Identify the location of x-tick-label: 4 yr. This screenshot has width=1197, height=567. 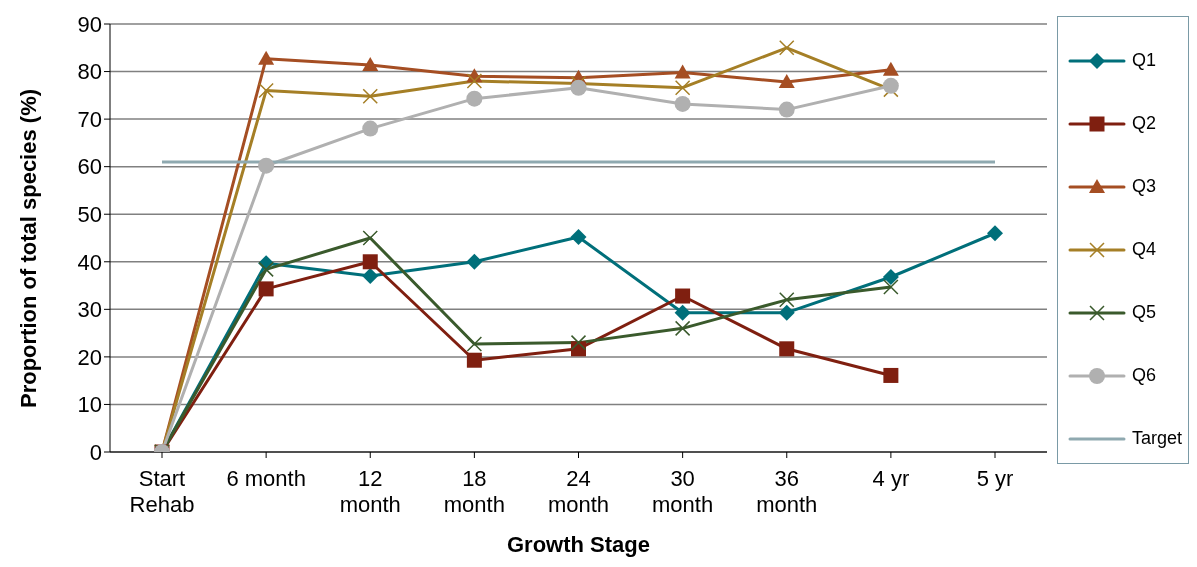
(891, 478).